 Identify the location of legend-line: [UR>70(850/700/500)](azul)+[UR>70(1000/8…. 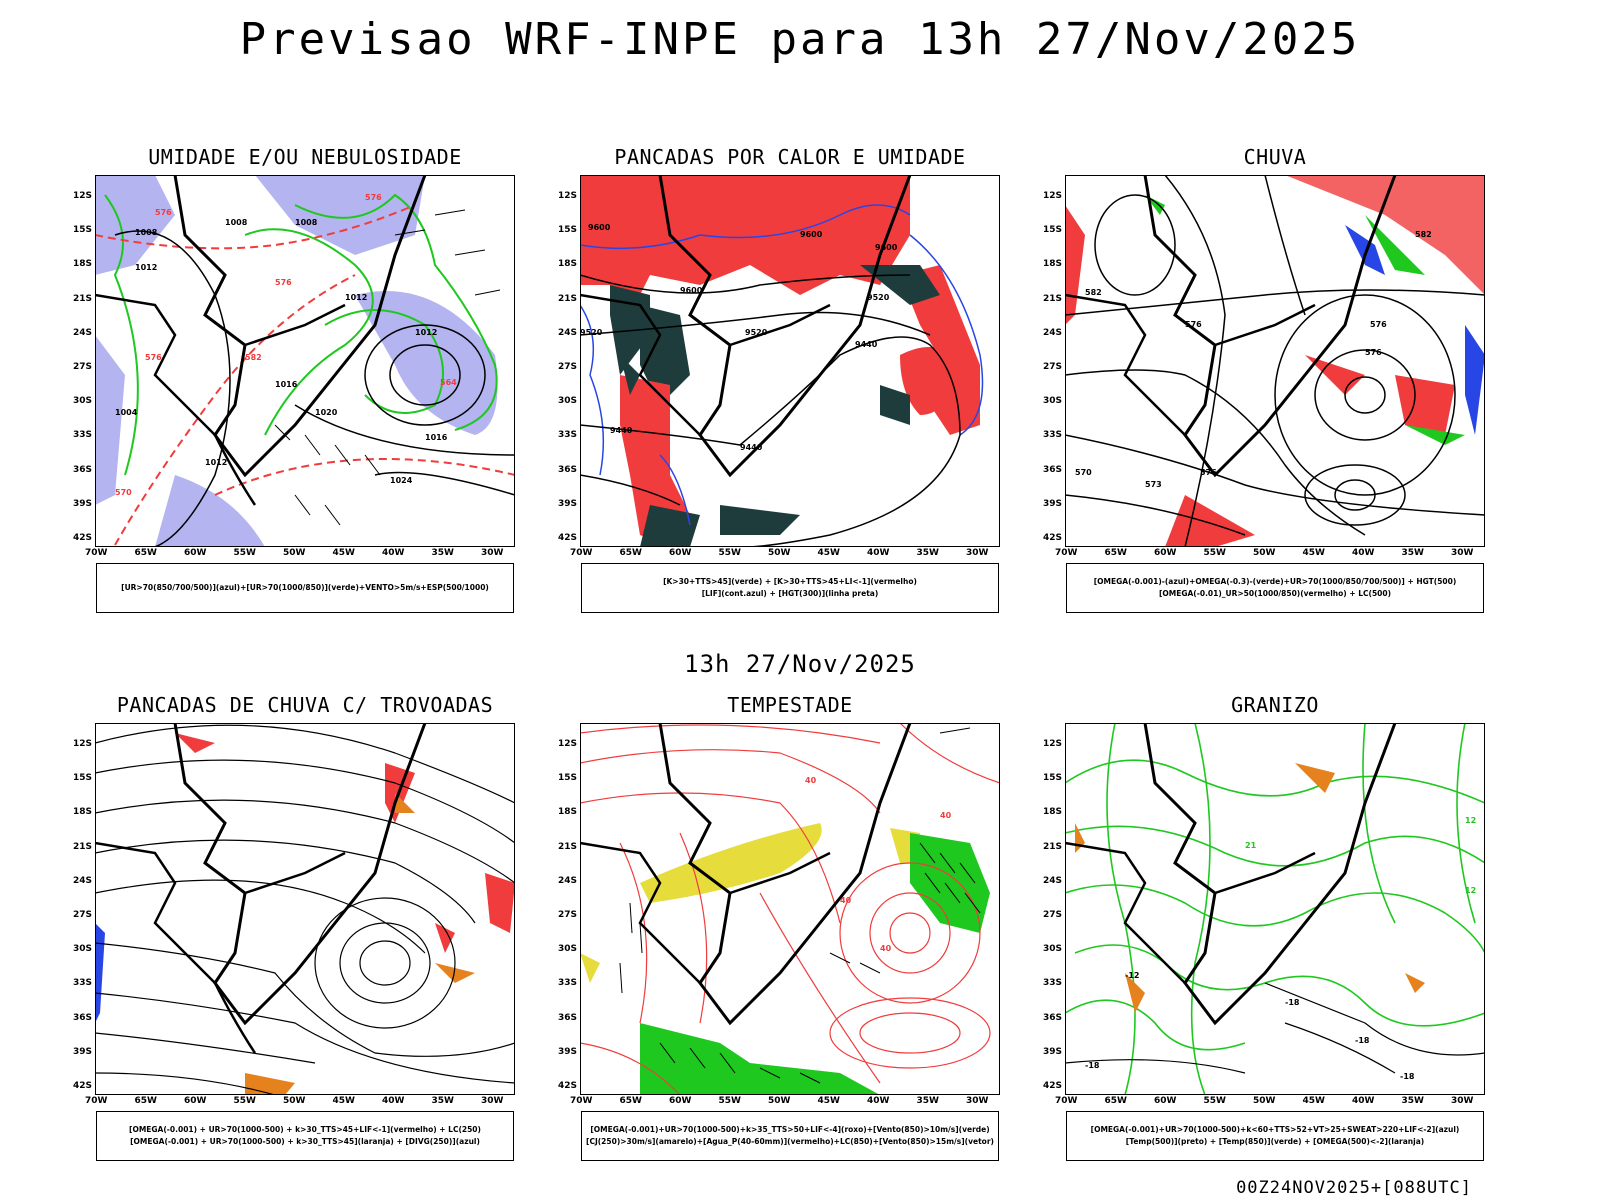
(305, 587).